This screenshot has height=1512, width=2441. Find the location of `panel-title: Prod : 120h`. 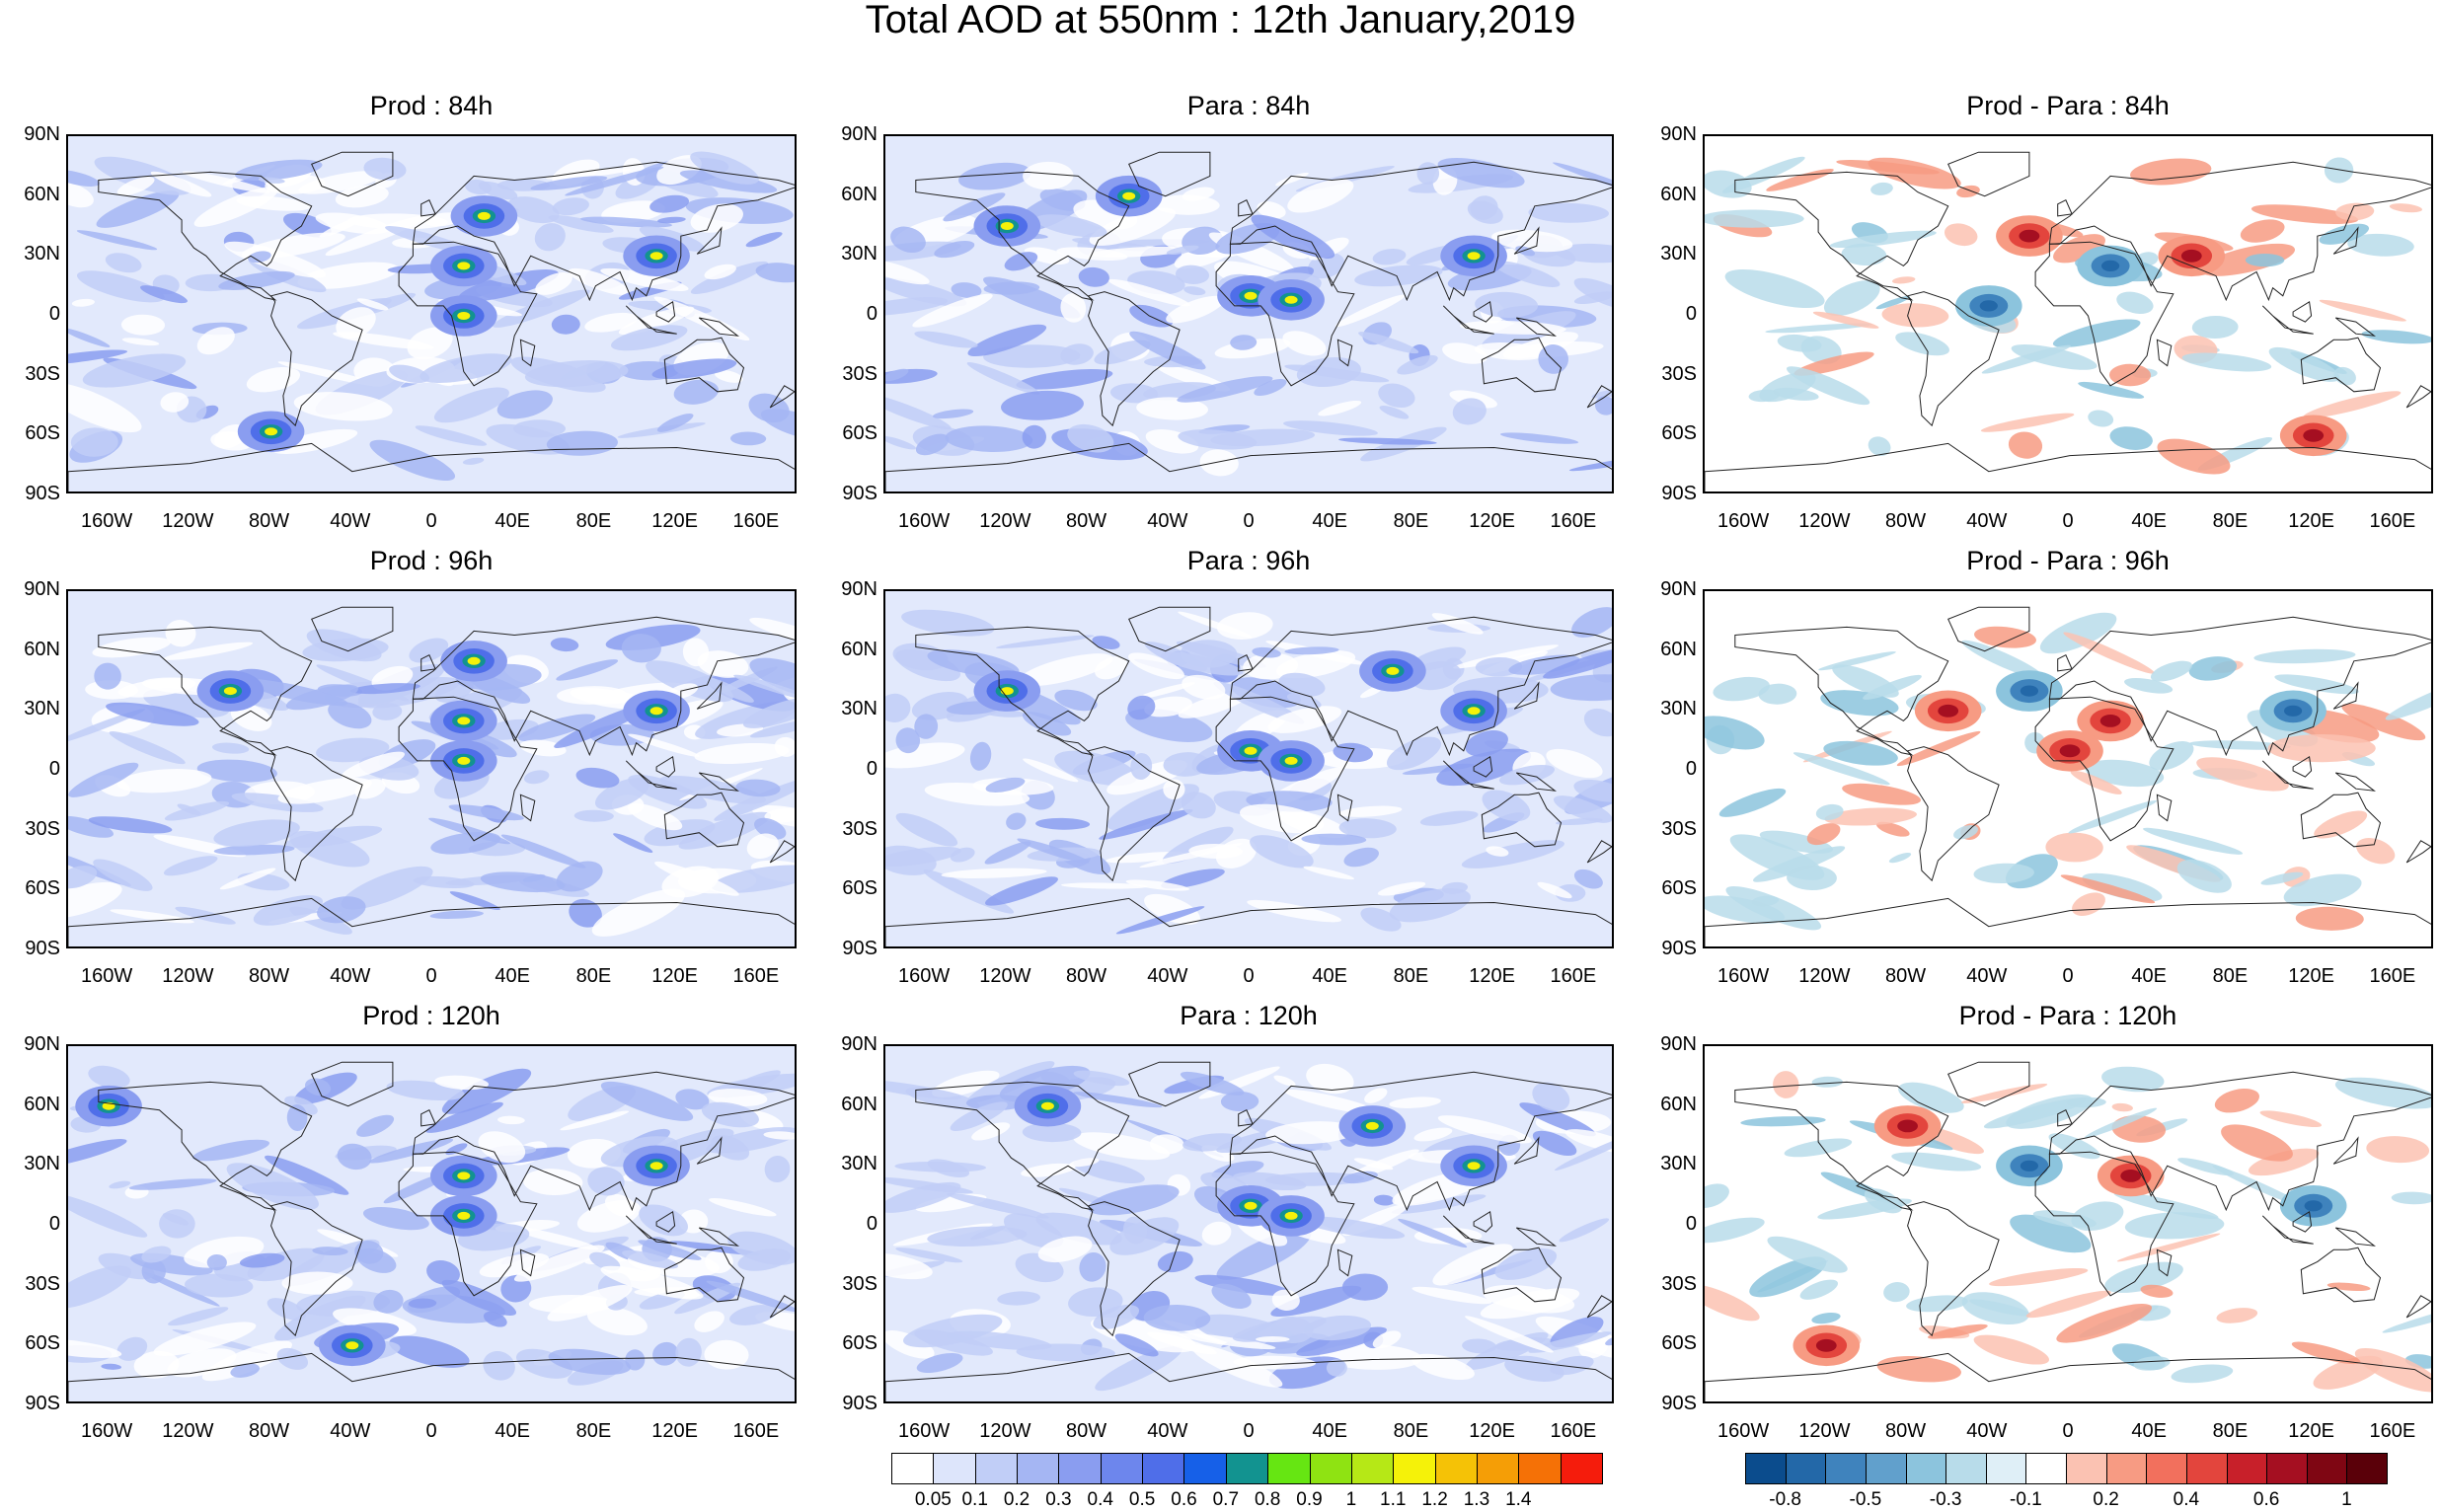

panel-title: Prod : 120h is located at coordinates (431, 1016).